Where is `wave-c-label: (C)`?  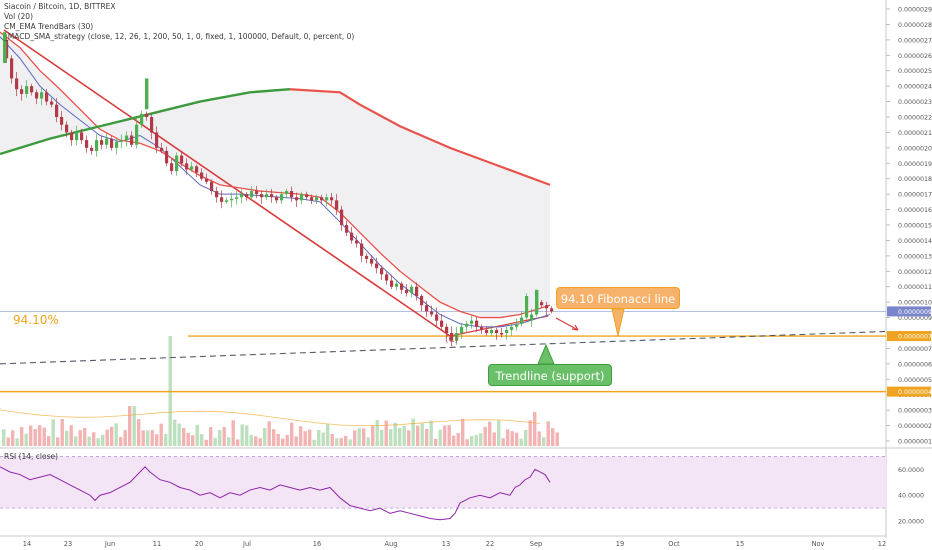 wave-c-label: (C) is located at coordinates (452, 340).